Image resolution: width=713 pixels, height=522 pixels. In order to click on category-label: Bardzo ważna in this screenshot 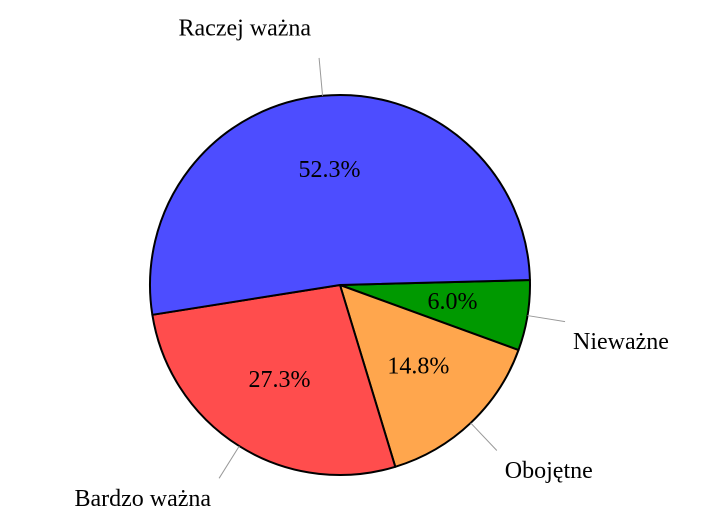, I will do `click(142, 499)`.